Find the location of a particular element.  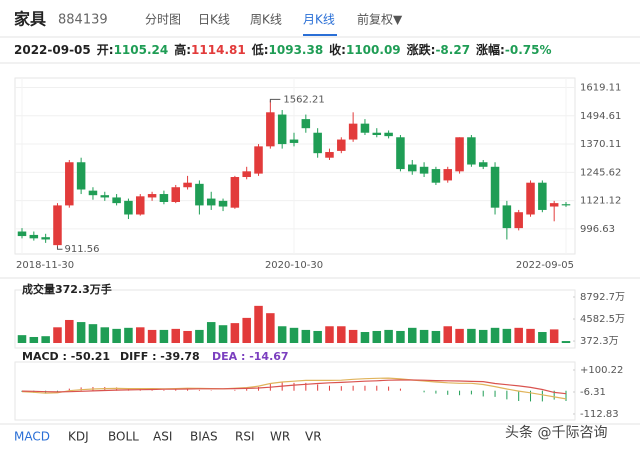

y-tick-label: 1121.12 is located at coordinates (600, 201).